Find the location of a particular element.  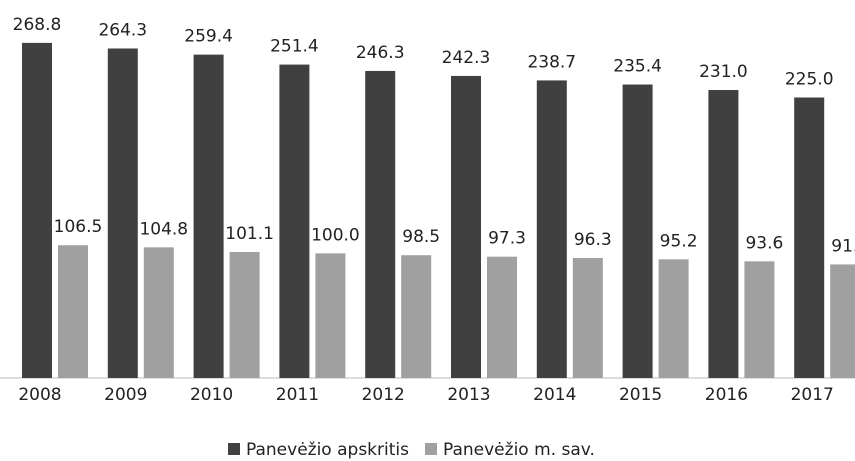

x-tick-label: 2017 is located at coordinates (812, 395).